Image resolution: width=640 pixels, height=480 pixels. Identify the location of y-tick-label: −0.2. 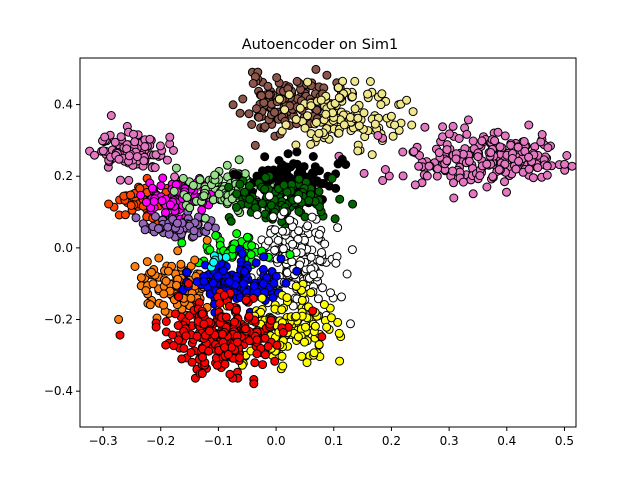
(58, 320).